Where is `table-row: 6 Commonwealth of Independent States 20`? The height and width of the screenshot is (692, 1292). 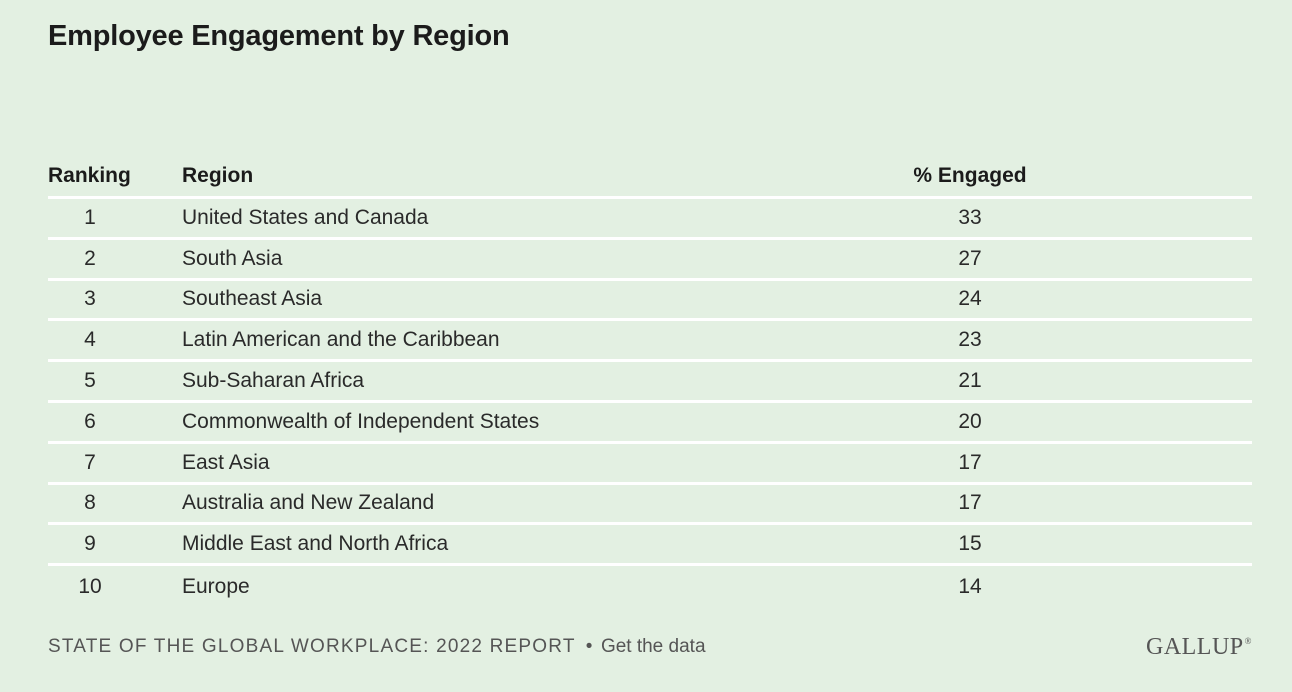
table-row: 6 Commonwealth of Independent States 20 is located at coordinates (650, 423).